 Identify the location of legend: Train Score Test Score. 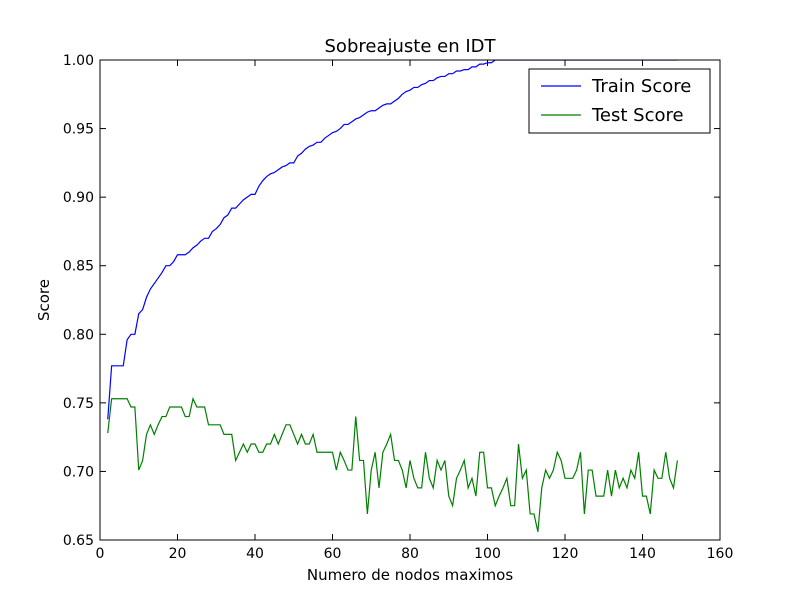
(619, 101).